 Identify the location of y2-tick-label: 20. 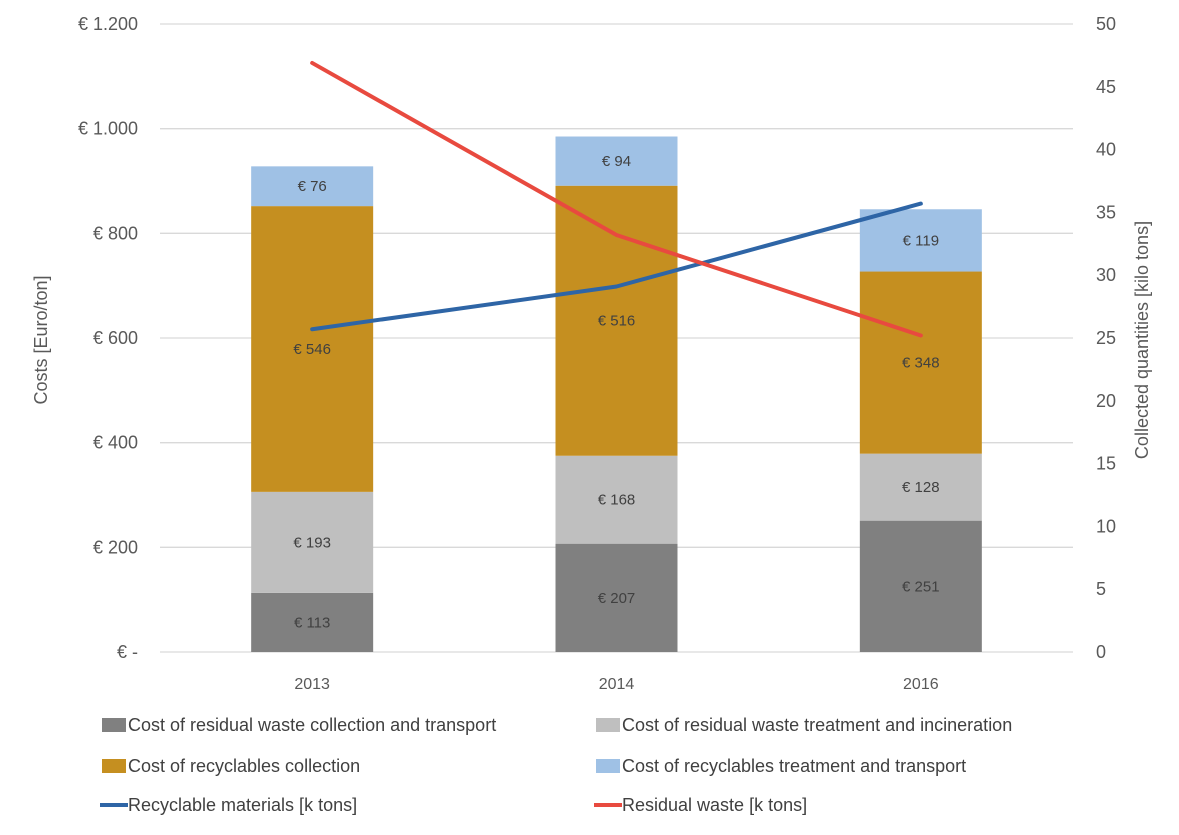
(1106, 401).